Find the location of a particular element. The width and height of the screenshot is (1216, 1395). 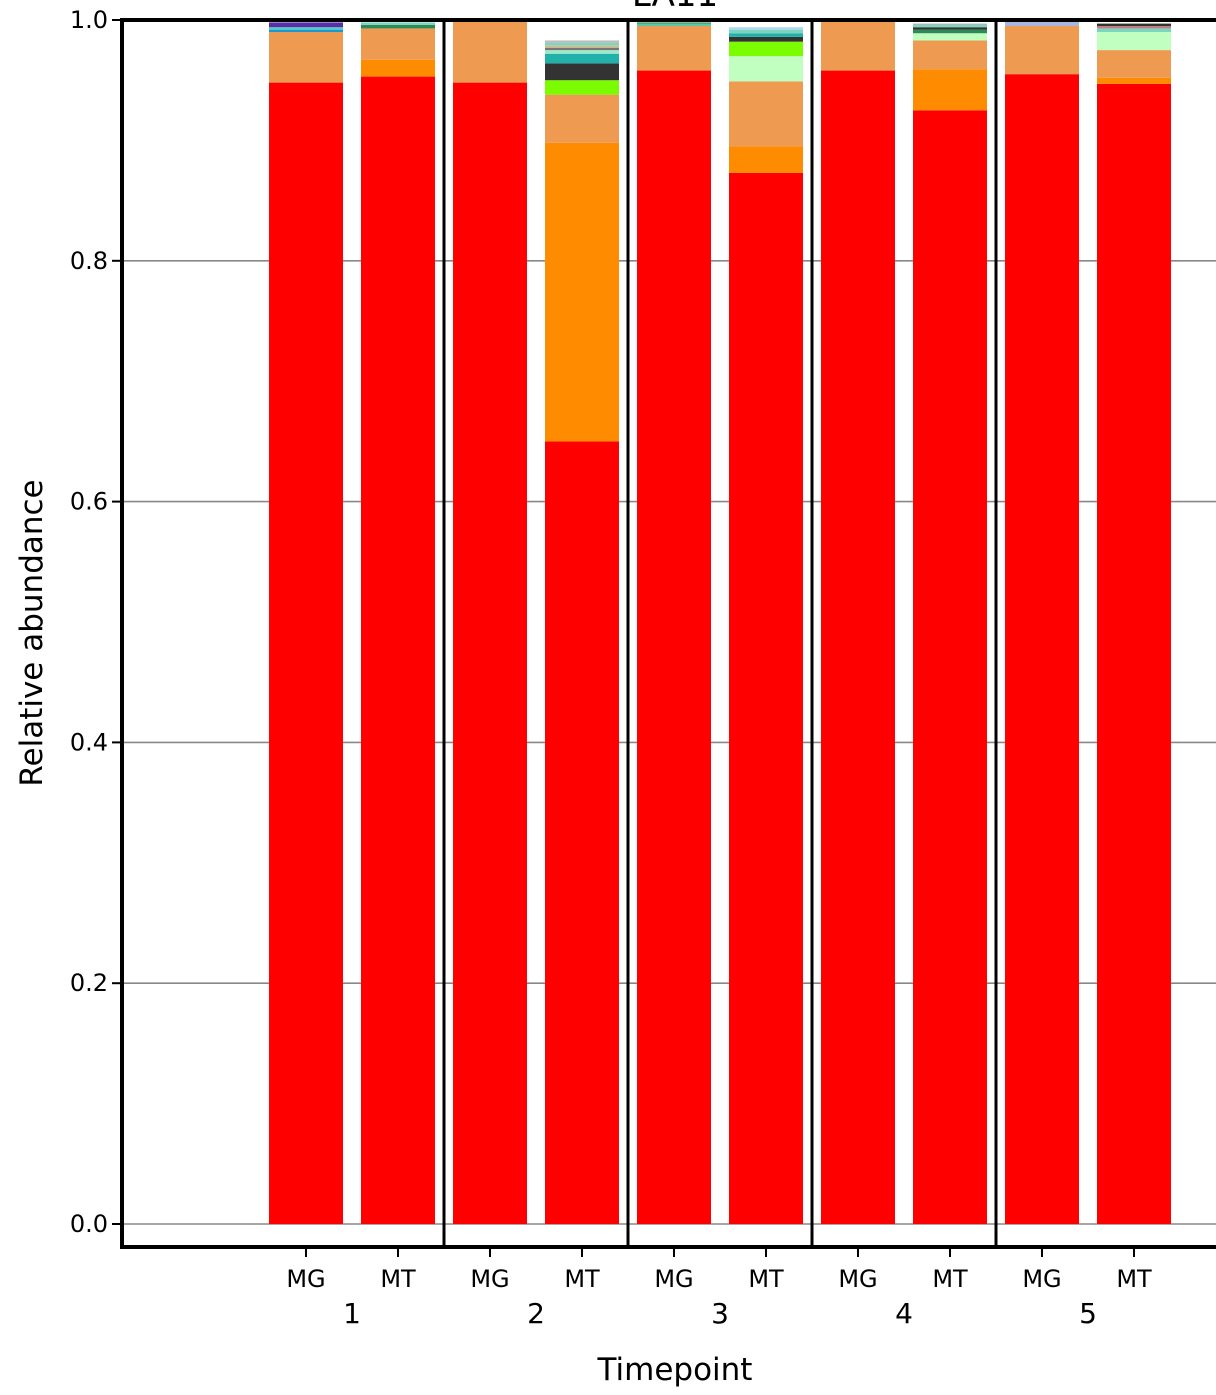

y-axis-label: Relative abundance is located at coordinates (32, 632).